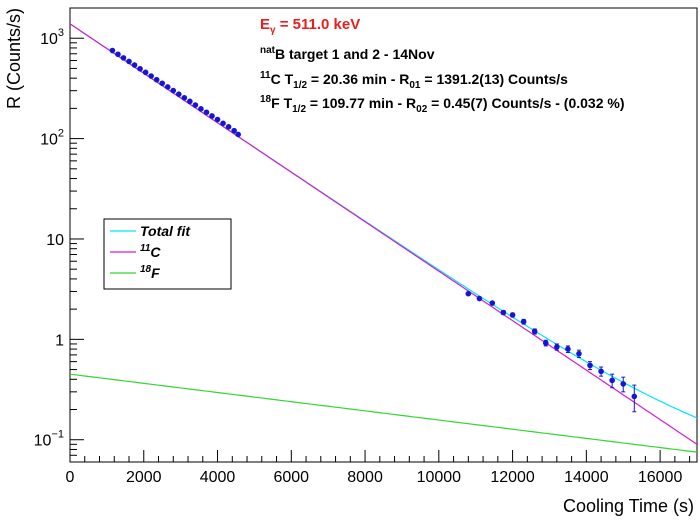  What do you see at coordinates (49, 439) in the screenshot?
I see `y-tick-label: 10⁻¹` at bounding box center [49, 439].